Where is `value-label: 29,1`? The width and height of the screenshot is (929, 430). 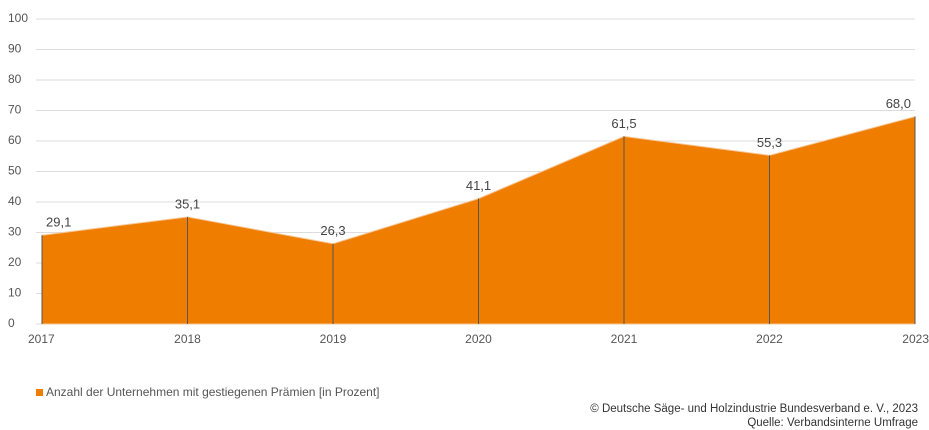
value-label: 29,1 is located at coordinates (58, 222).